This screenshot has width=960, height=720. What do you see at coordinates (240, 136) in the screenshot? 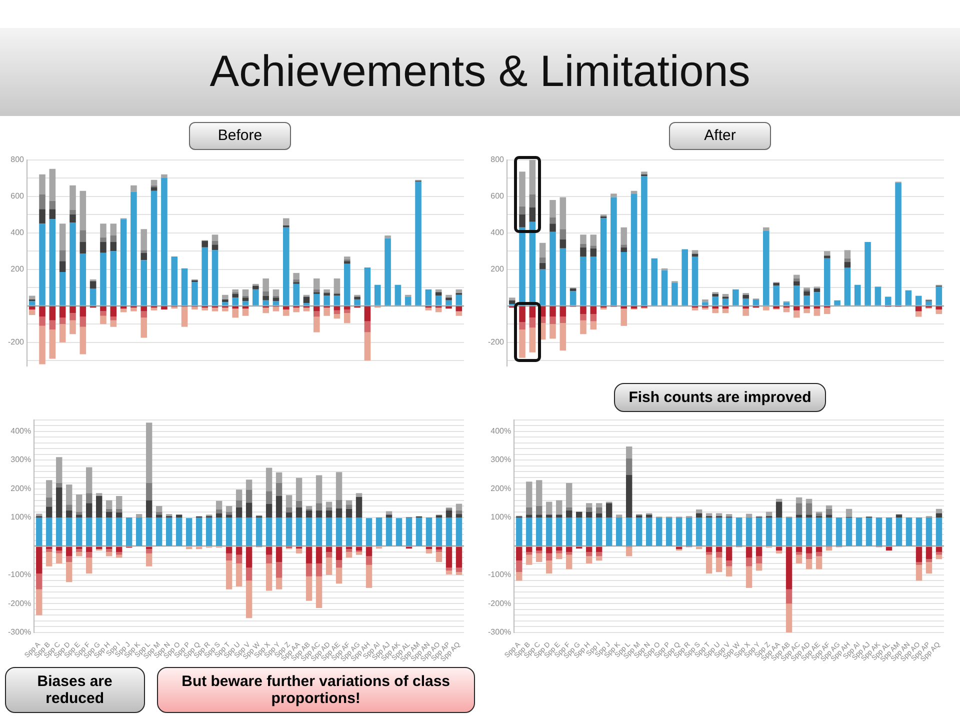
I see `chart-subtitle: Before` at bounding box center [240, 136].